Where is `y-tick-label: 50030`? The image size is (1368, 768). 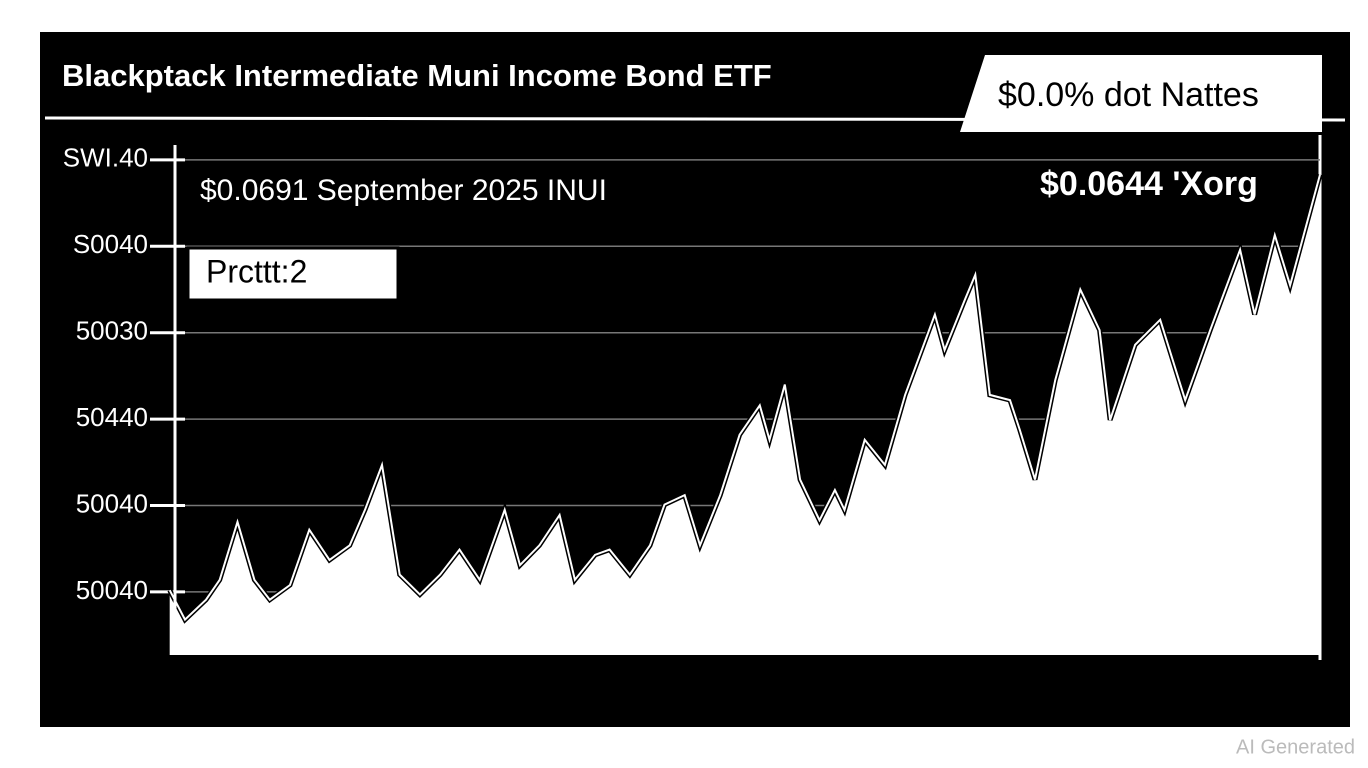
y-tick-label: 50030 is located at coordinates (112, 331).